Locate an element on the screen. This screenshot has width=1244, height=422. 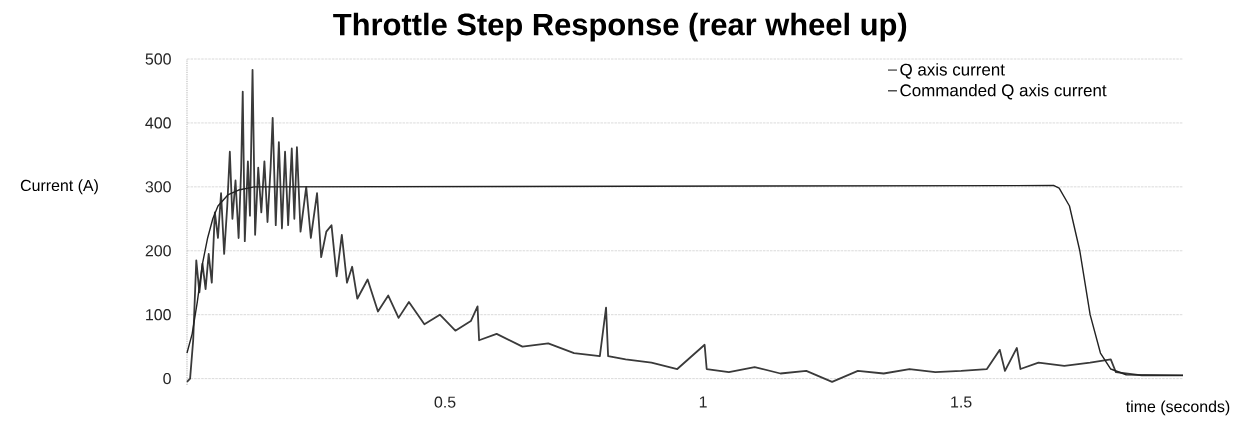
x-tick-label: 0.5 is located at coordinates (445, 402).